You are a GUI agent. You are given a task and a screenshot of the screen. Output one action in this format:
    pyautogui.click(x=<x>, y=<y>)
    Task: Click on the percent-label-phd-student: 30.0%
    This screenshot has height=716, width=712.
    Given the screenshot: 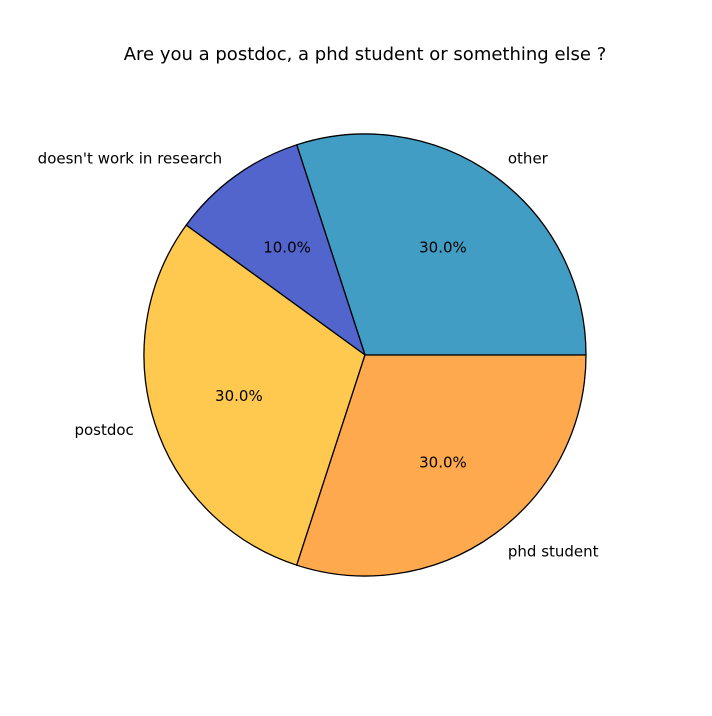 What is the action you would take?
    pyautogui.click(x=443, y=462)
    